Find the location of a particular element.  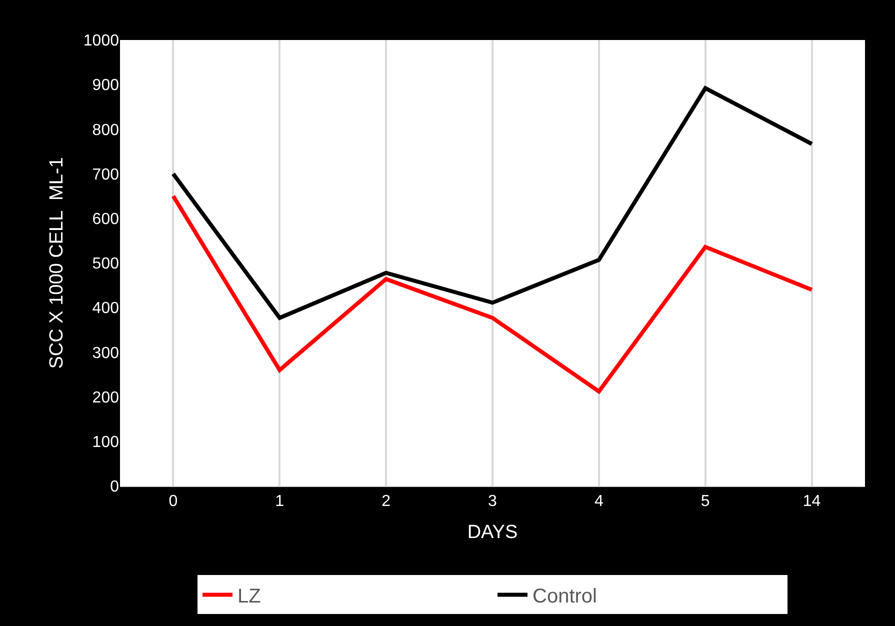

y-tick-label: 800 is located at coordinates (106, 130).